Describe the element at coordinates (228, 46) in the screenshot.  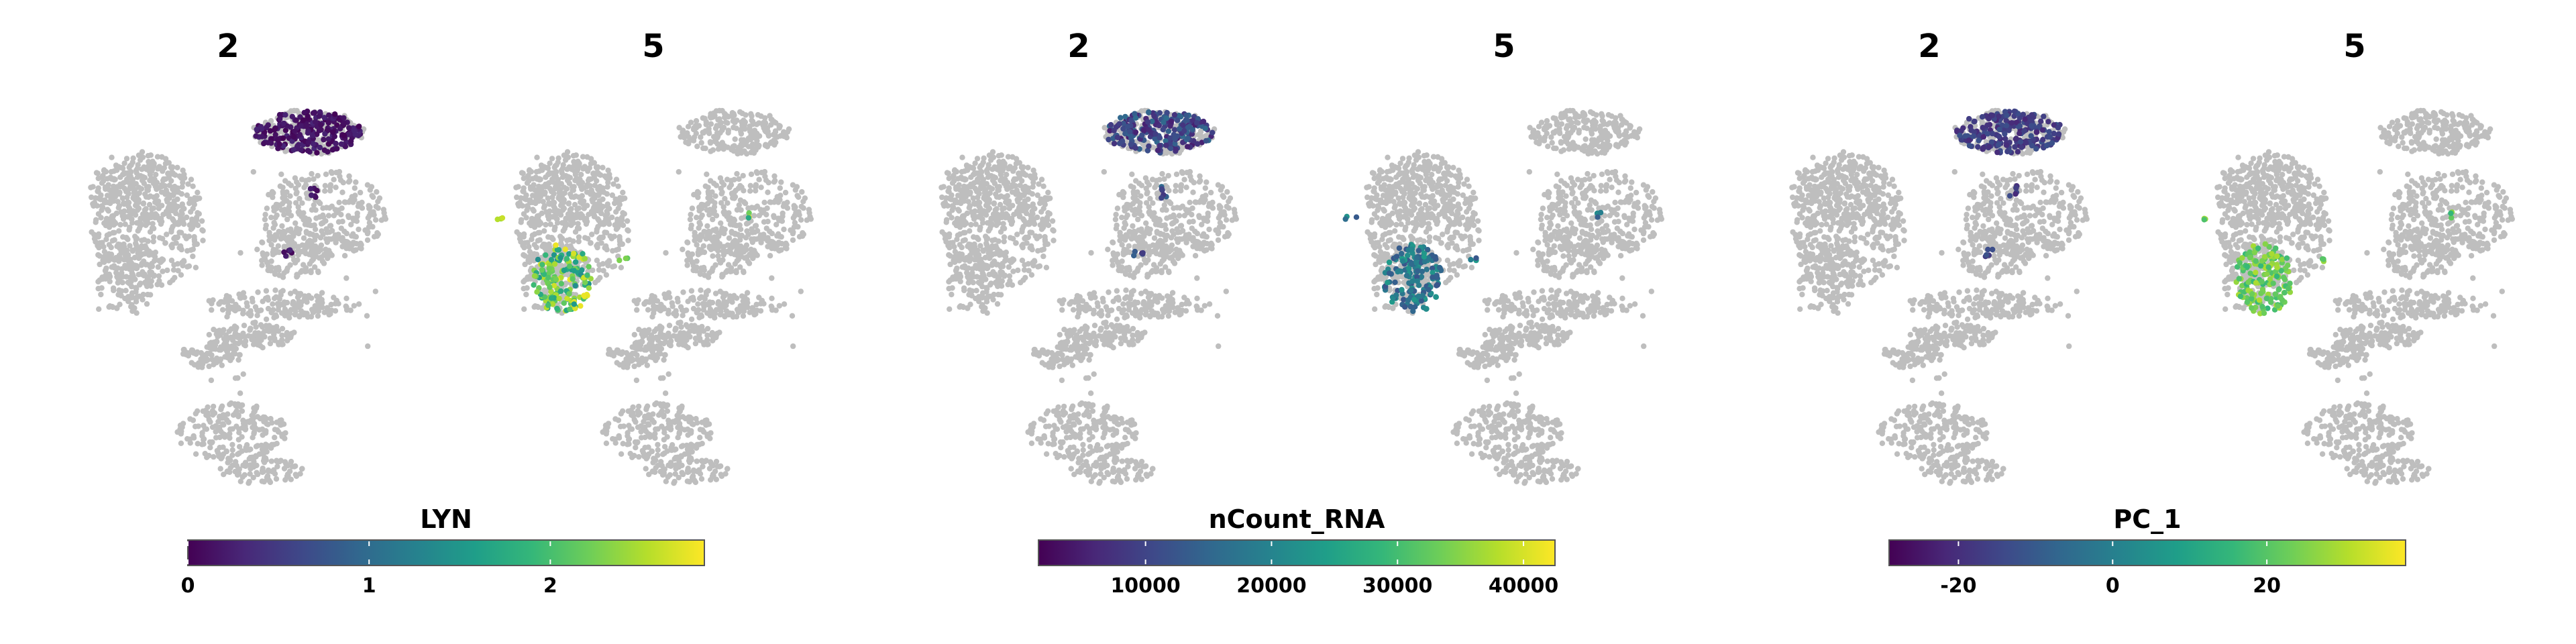
I see `panel-title: 2` at that location.